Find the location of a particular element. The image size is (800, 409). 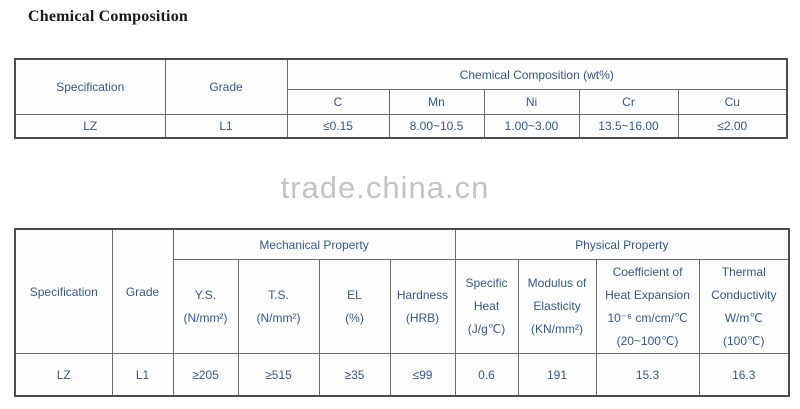

t2-physical-group-header: Physical Property is located at coordinates (622, 244).